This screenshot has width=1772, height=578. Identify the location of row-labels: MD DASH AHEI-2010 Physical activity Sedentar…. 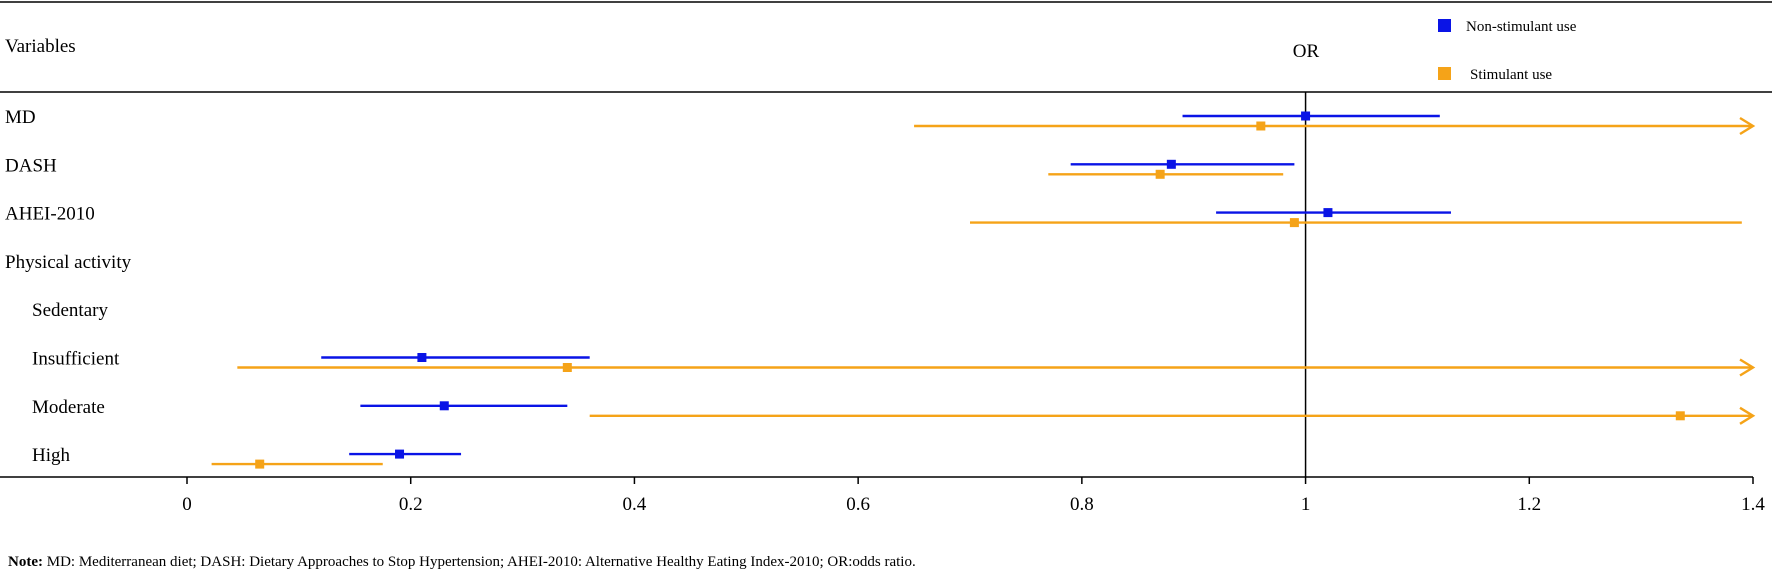
(68, 286).